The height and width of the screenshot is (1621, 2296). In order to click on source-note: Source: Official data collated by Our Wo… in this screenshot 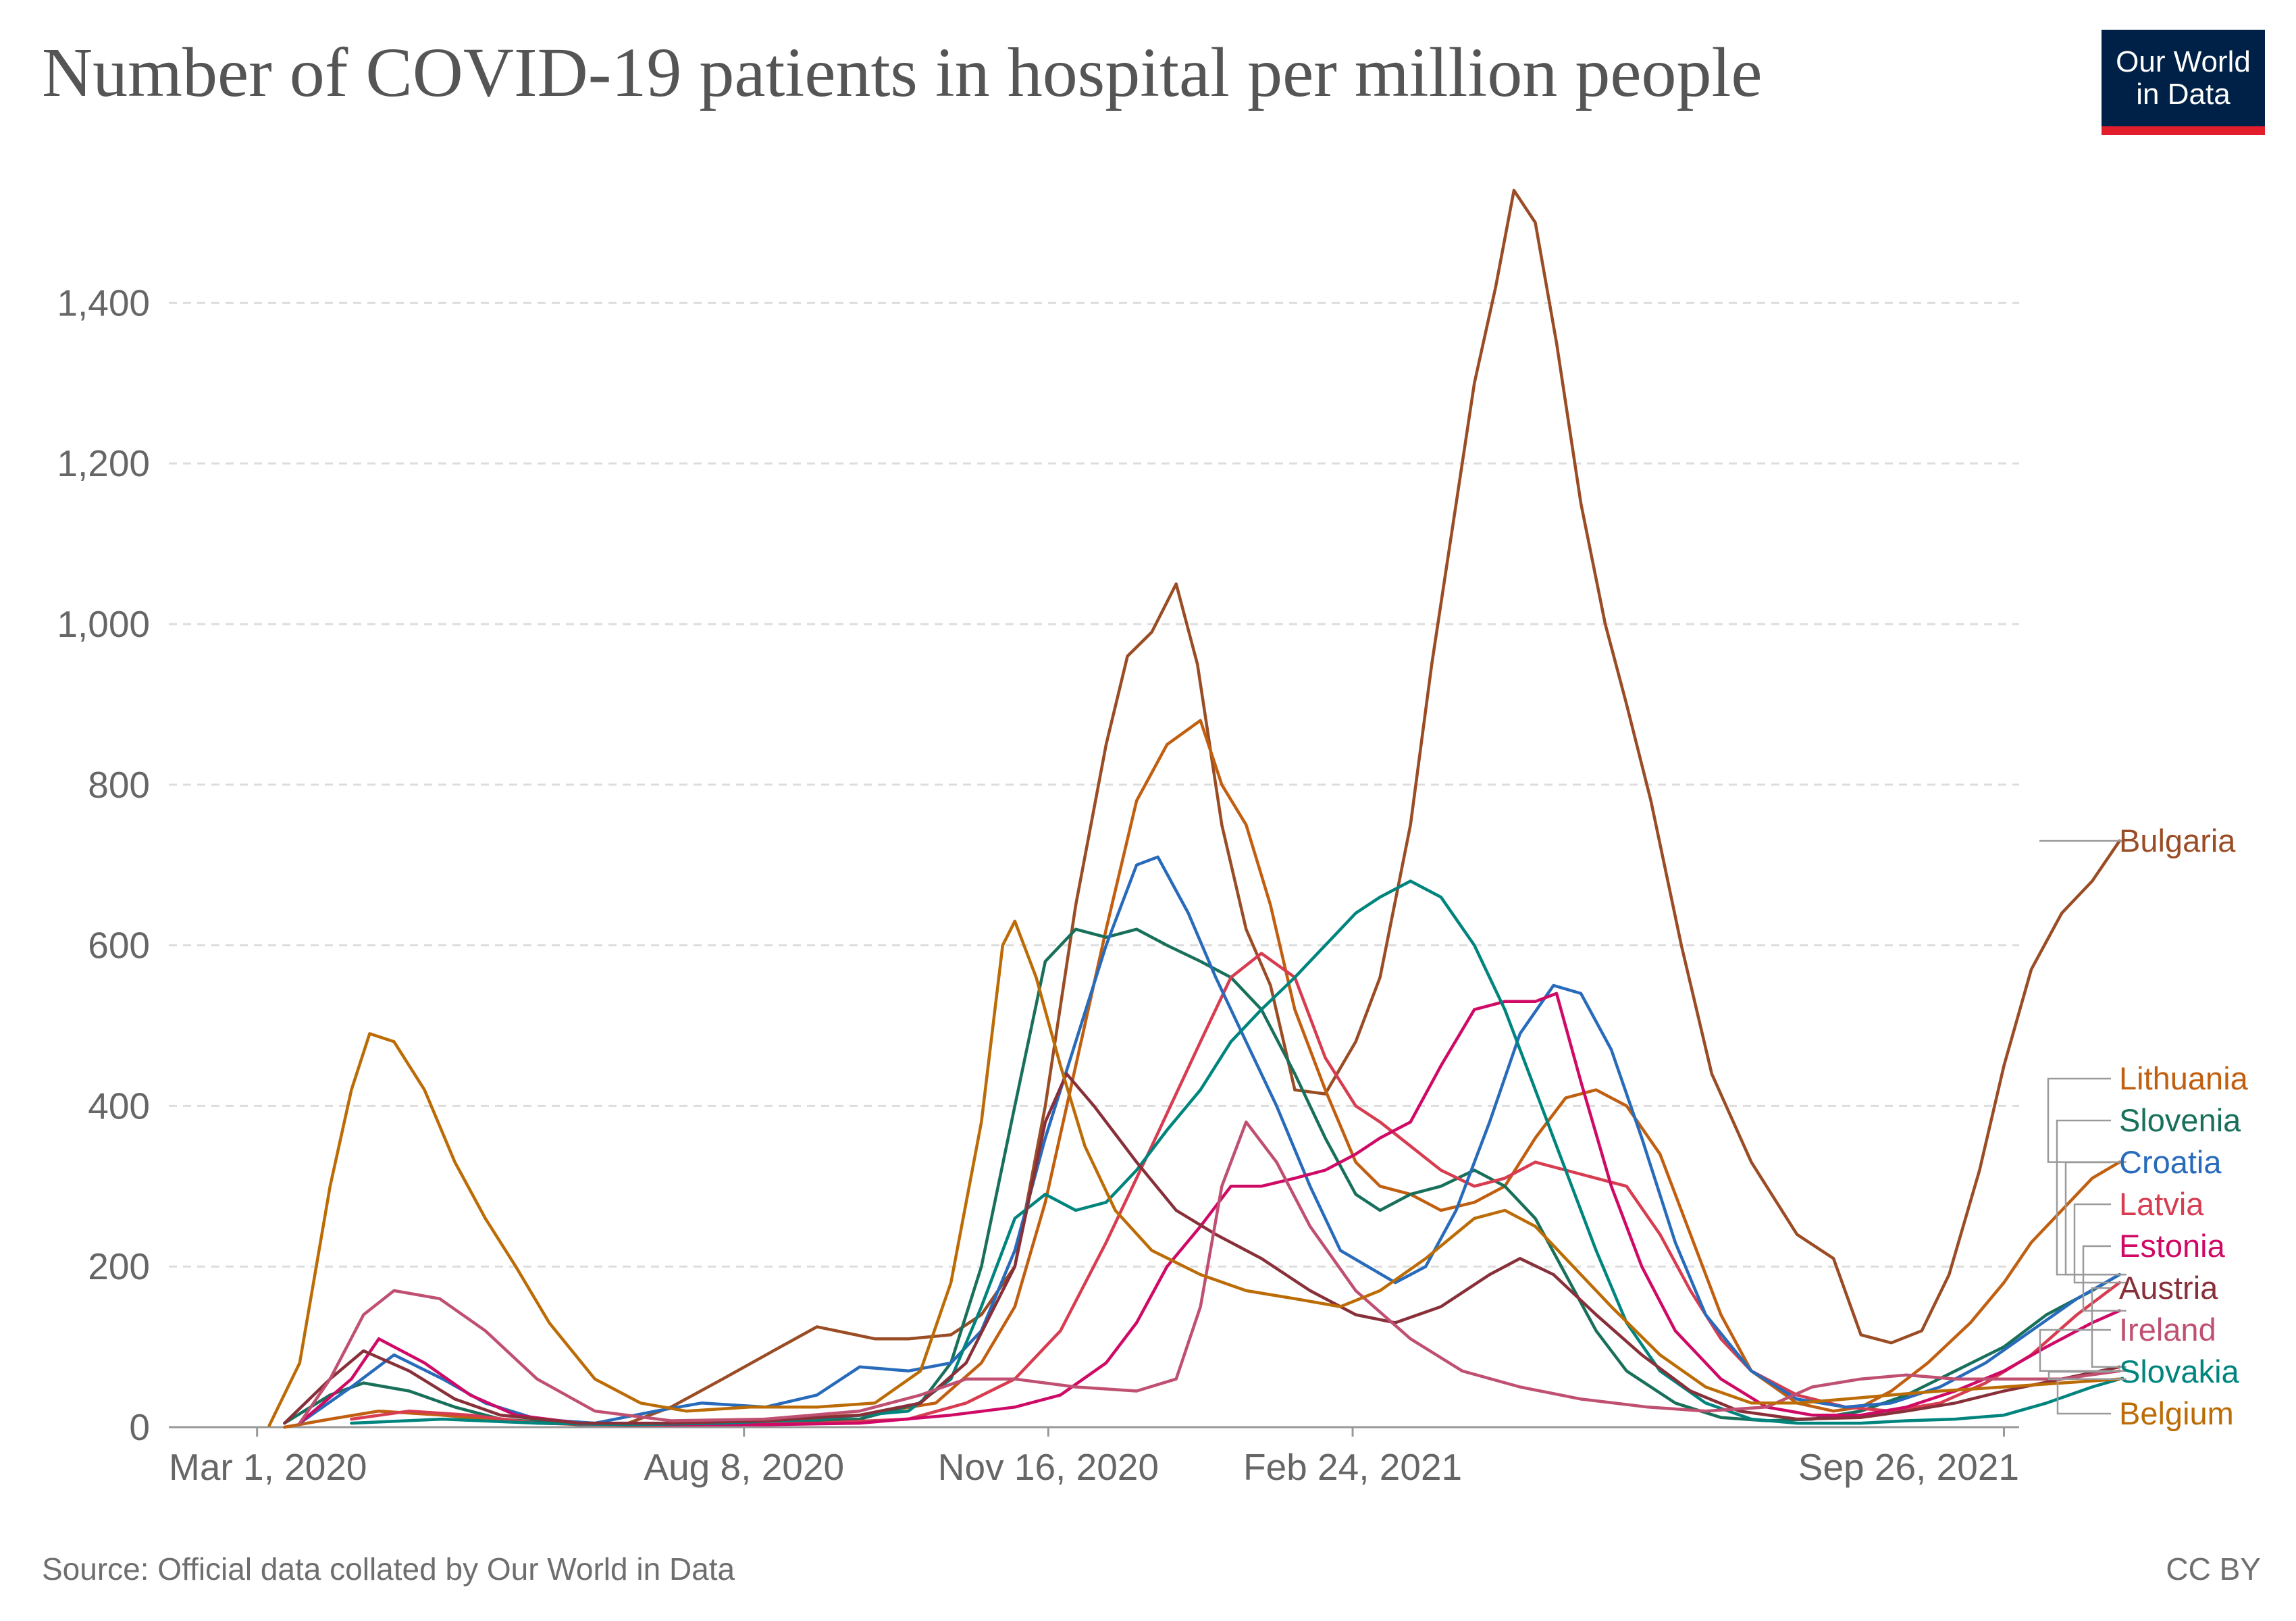, I will do `click(389, 1569)`.